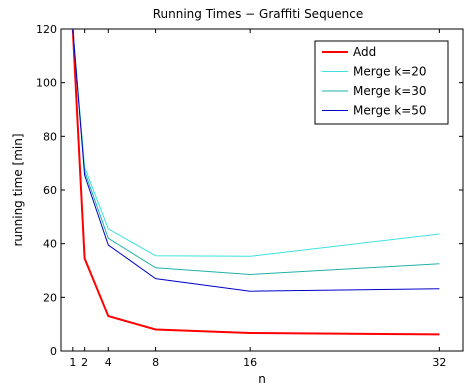 The width and height of the screenshot is (464, 385). I want to click on y-tick-label: 100, so click(46, 83).